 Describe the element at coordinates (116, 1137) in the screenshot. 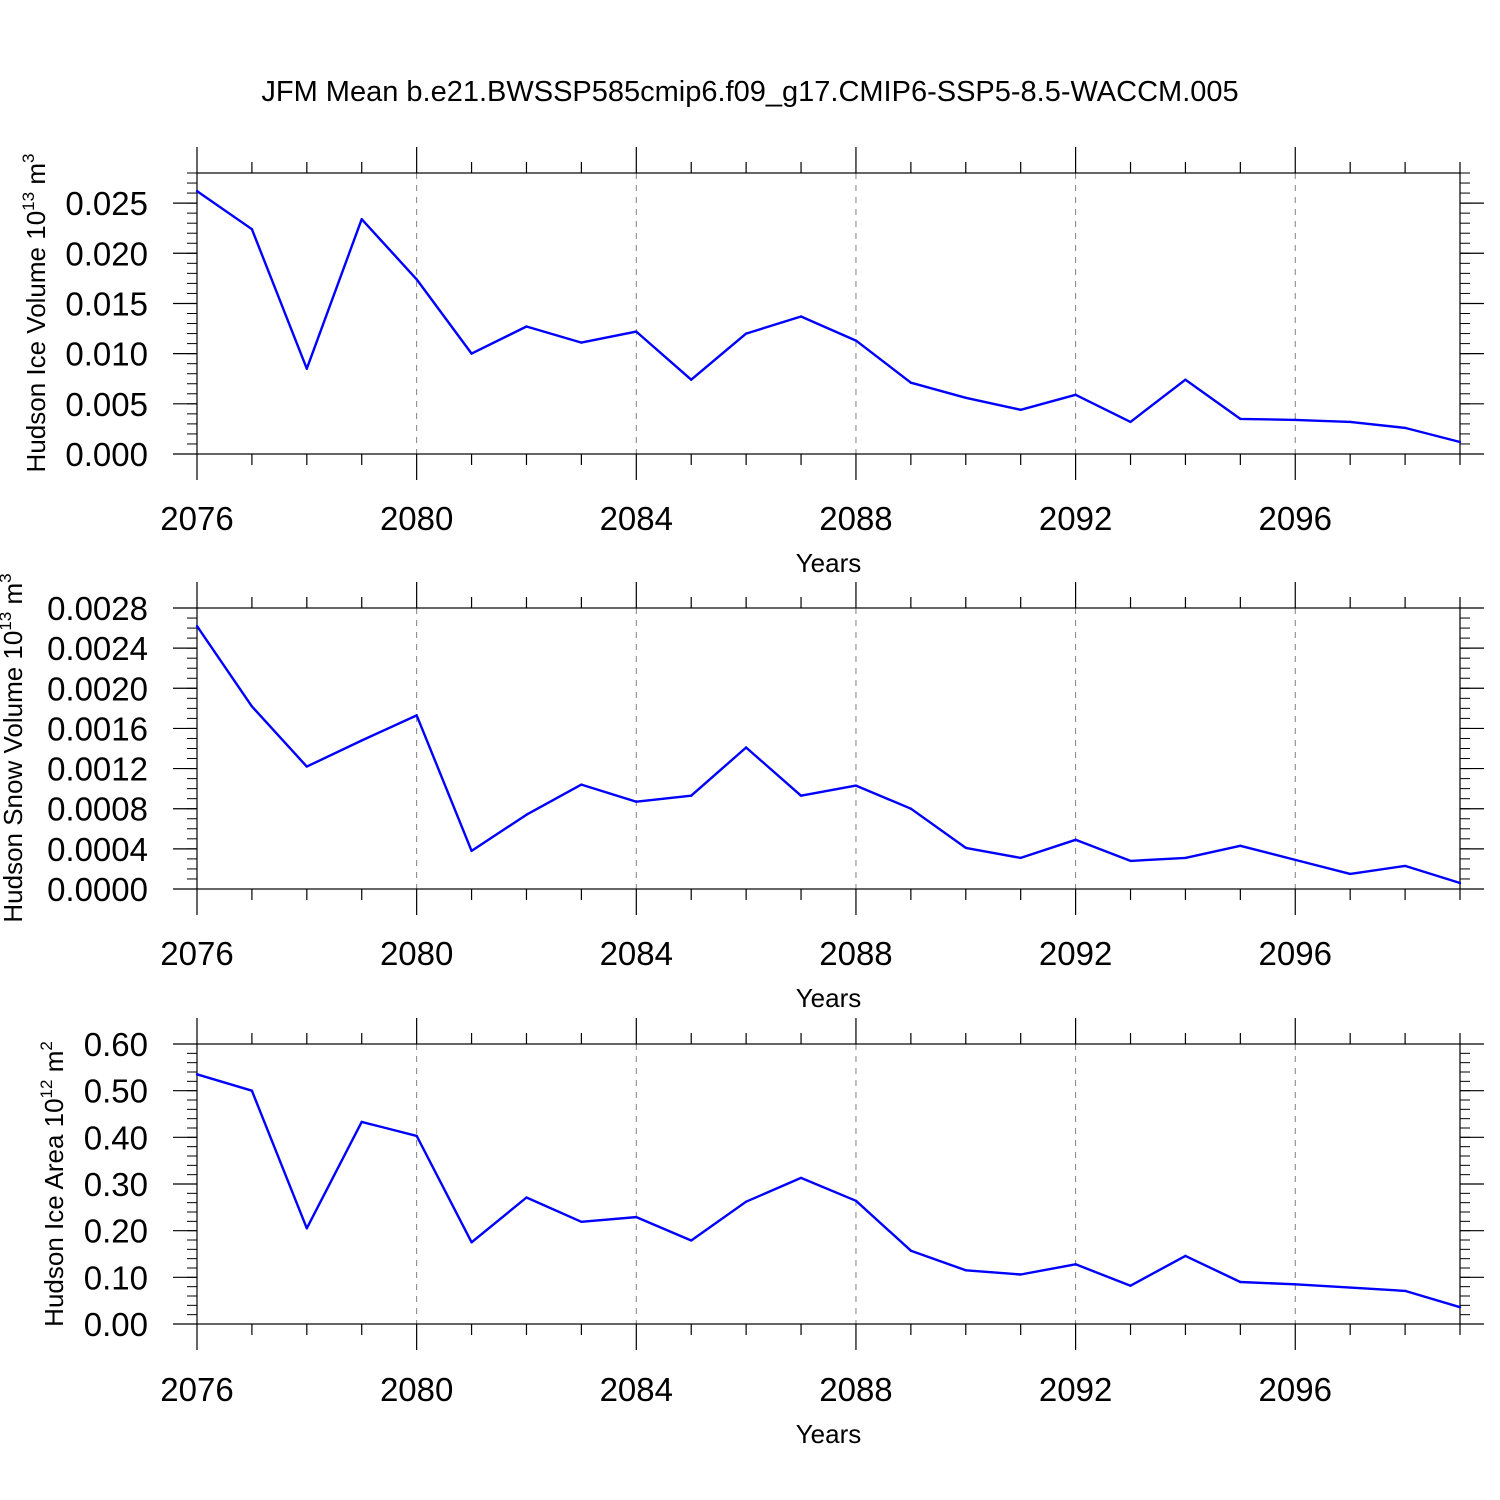

I see `y-tick-label: 0.40` at that location.